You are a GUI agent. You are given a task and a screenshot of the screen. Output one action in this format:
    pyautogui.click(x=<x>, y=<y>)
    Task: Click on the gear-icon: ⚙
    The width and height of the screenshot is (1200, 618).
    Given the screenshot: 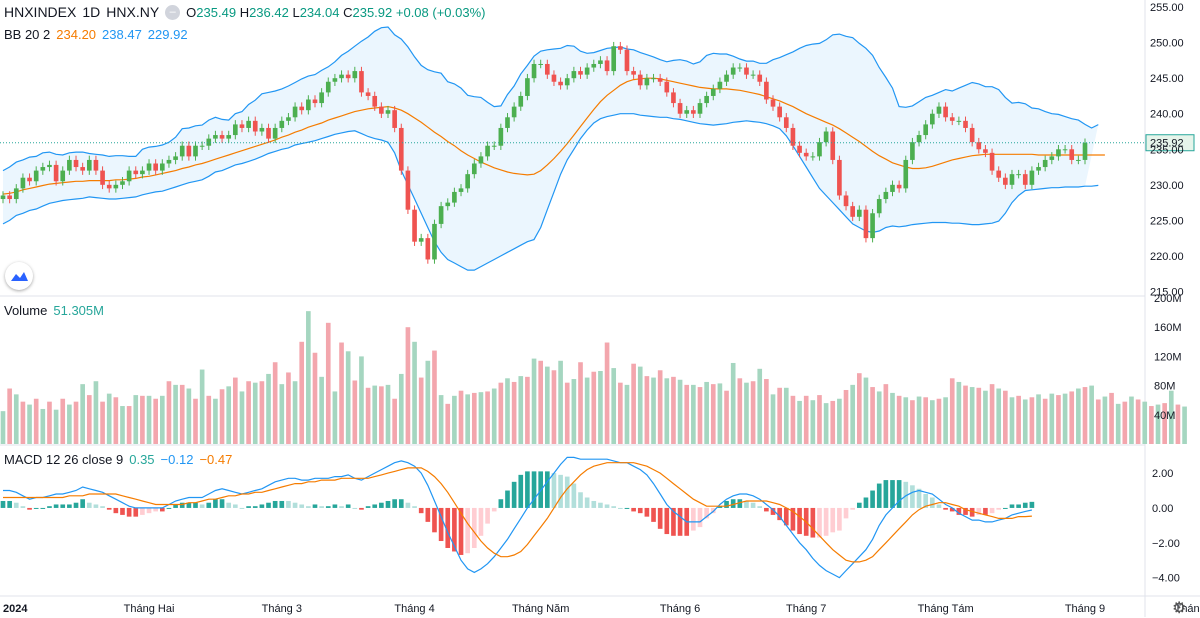 What is the action you would take?
    pyautogui.click(x=1179, y=608)
    